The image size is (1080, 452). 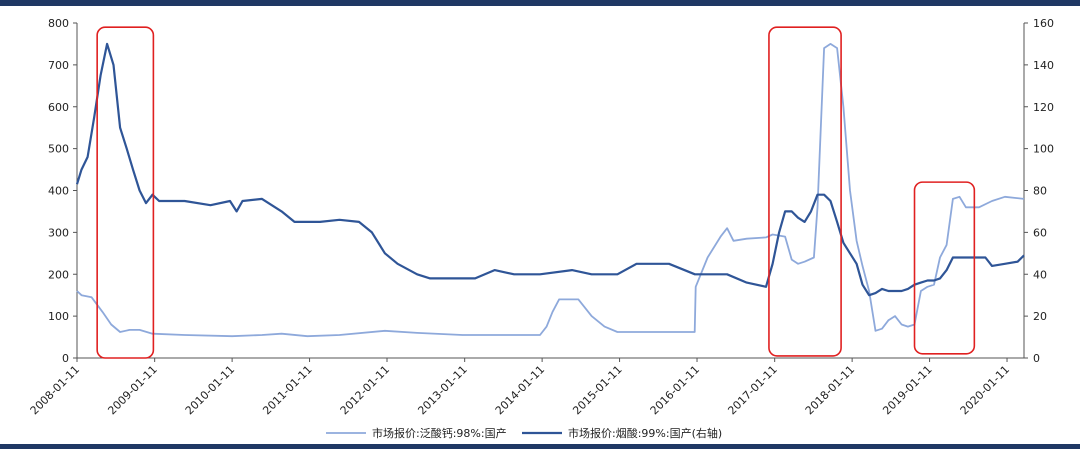 What do you see at coordinates (132, 390) in the screenshot?
I see `x-tick-label: 2009-01-11` at bounding box center [132, 390].